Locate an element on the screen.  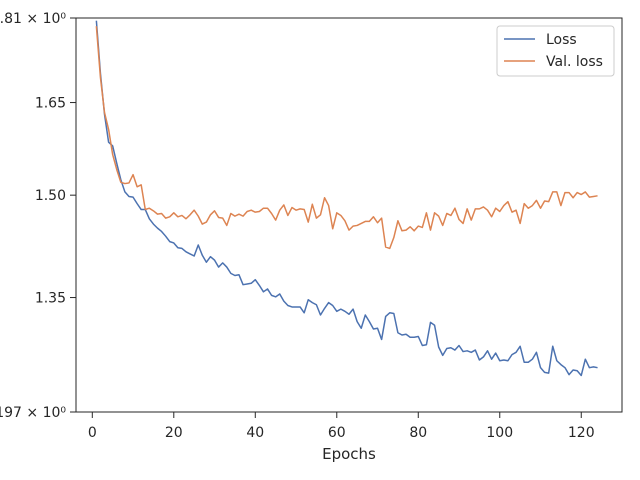
y-tick-label: 1.81 × 10⁰ is located at coordinates (33, 19).